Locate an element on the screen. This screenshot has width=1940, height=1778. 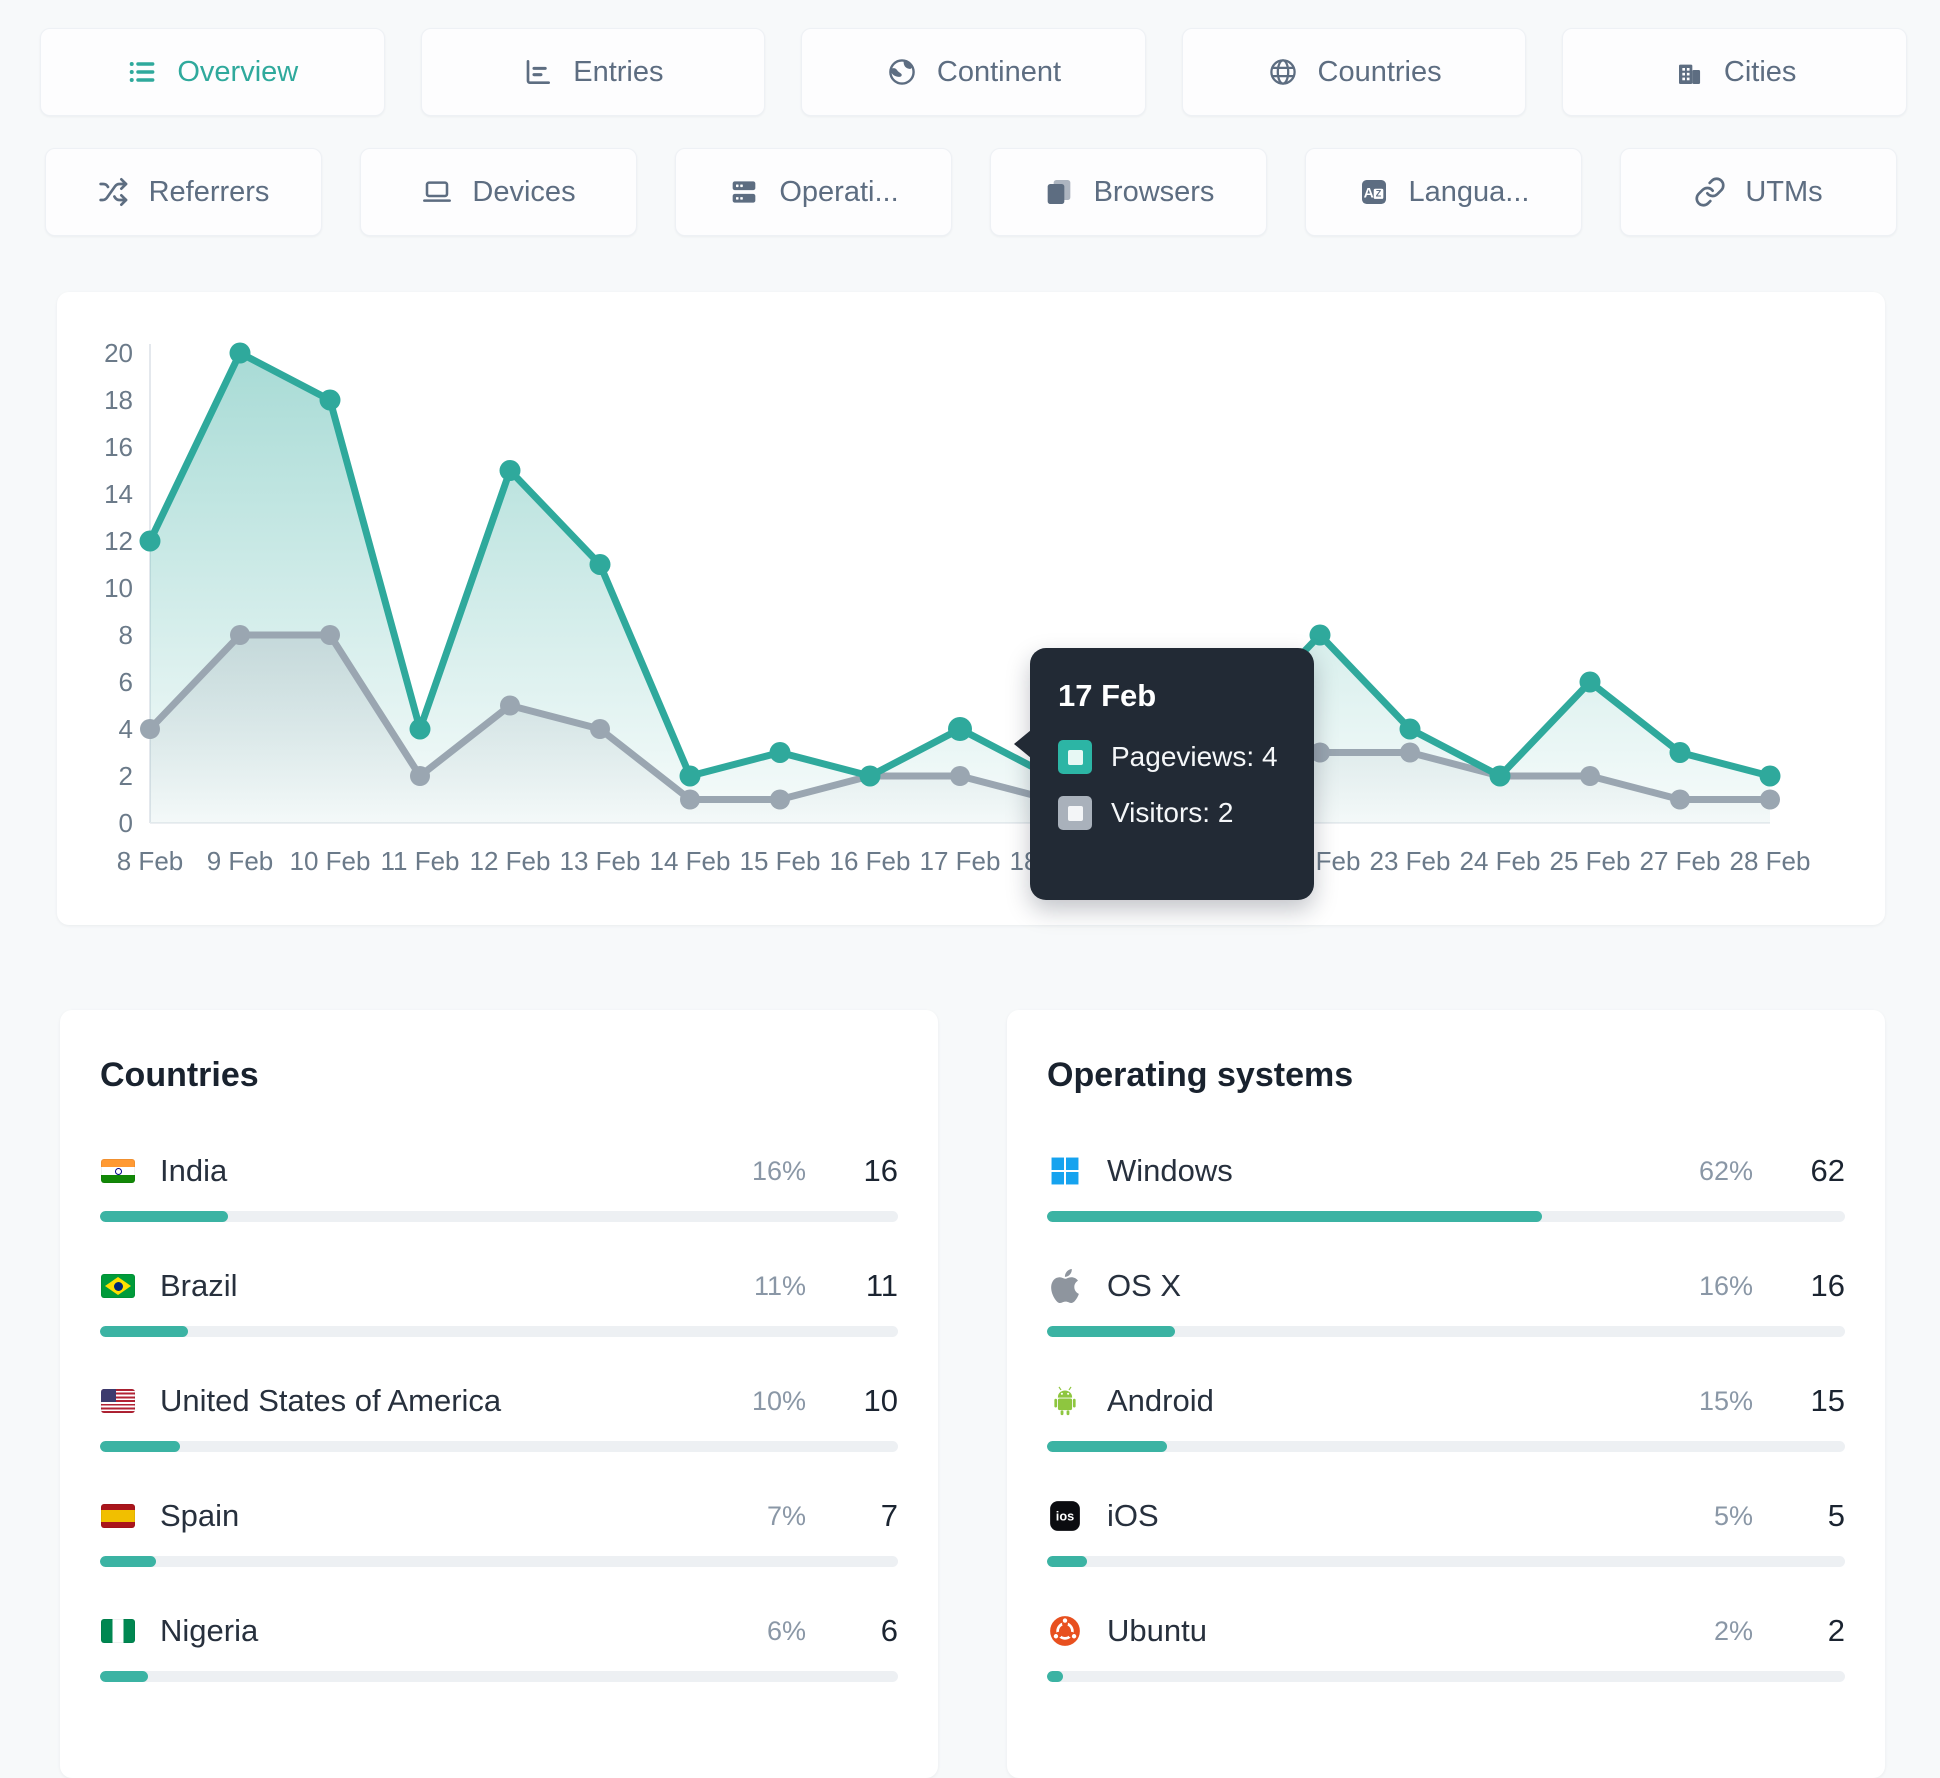
tab-continent: Continent is located at coordinates (973, 72).